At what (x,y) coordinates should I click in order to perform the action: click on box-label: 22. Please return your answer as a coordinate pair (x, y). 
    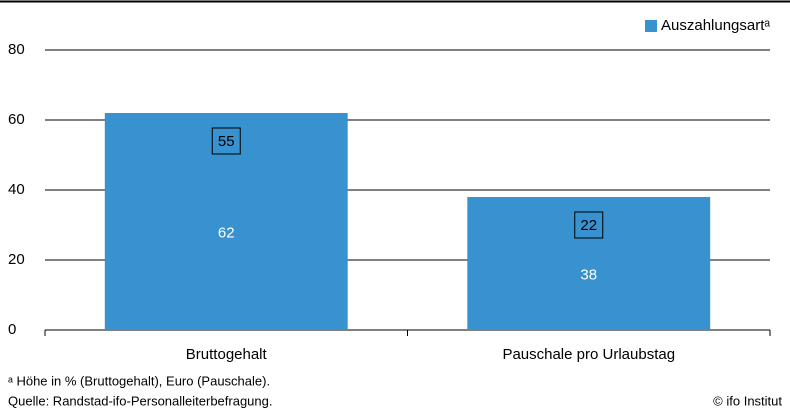
    Looking at the image, I should click on (588, 225).